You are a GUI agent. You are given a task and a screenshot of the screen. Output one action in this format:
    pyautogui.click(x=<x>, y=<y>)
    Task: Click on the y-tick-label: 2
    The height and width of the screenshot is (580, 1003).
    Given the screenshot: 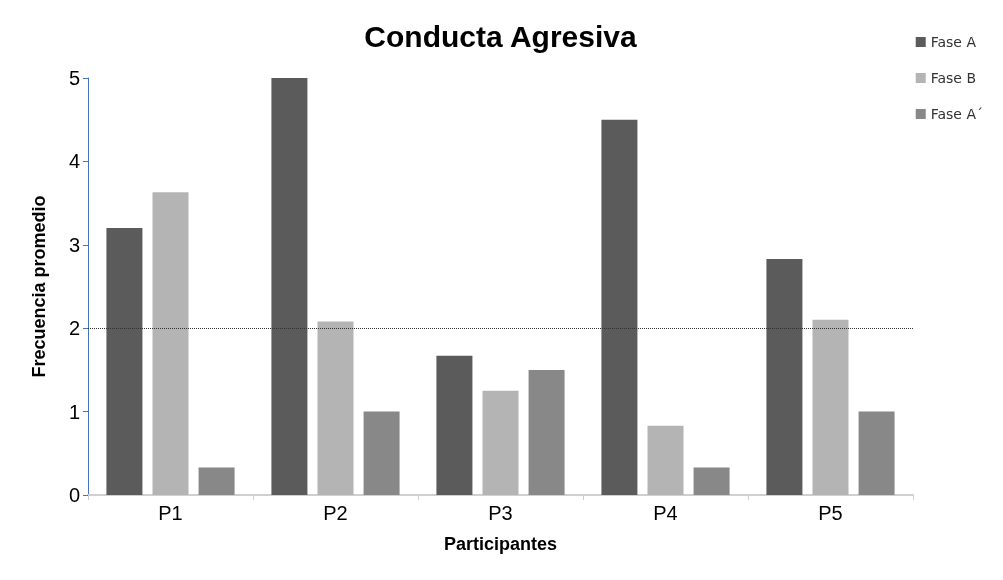 What is the action you would take?
    pyautogui.click(x=74, y=328)
    